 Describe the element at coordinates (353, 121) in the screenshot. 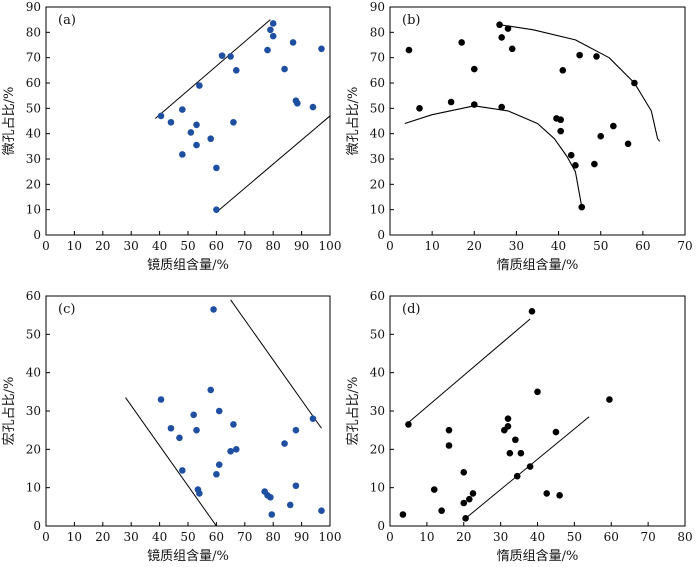

I see `y-axis-label: 微孔占比/%` at that location.